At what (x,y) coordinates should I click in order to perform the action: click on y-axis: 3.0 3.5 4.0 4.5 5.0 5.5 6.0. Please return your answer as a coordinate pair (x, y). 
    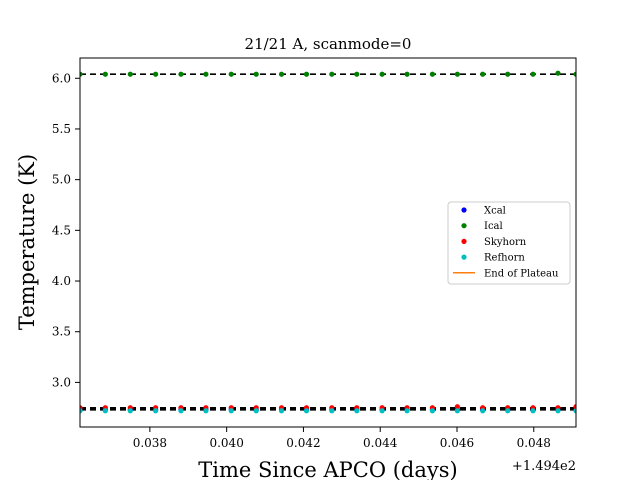
    Looking at the image, I should click on (66, 230).